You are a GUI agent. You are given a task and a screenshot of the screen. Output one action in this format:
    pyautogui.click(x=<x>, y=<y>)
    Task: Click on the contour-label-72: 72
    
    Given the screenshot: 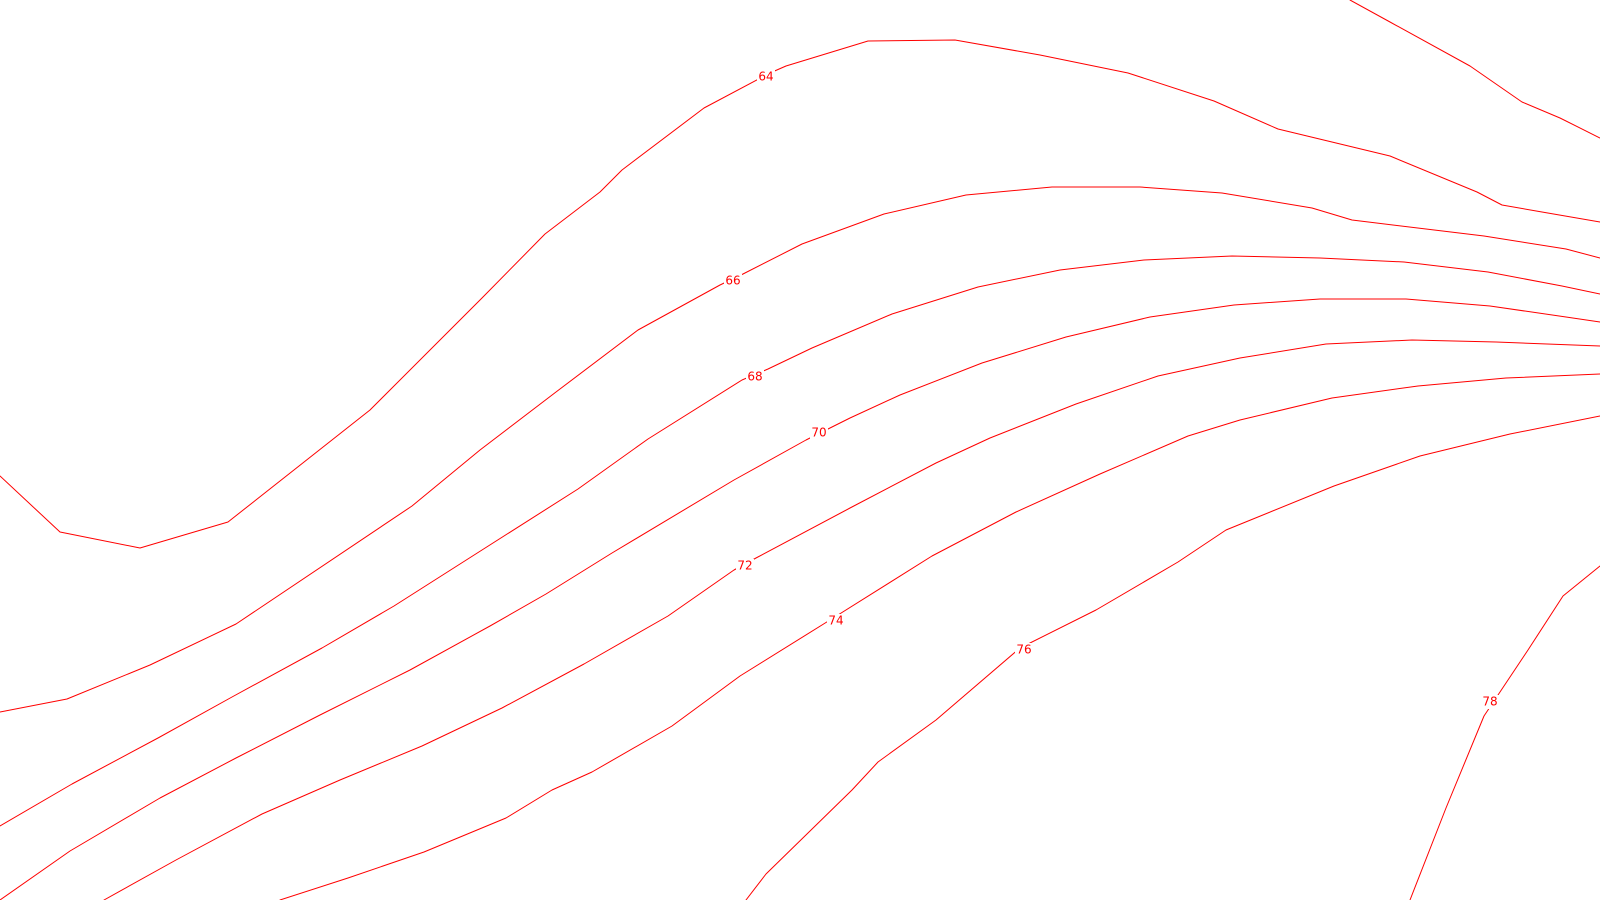 What is the action you would take?
    pyautogui.click(x=744, y=566)
    